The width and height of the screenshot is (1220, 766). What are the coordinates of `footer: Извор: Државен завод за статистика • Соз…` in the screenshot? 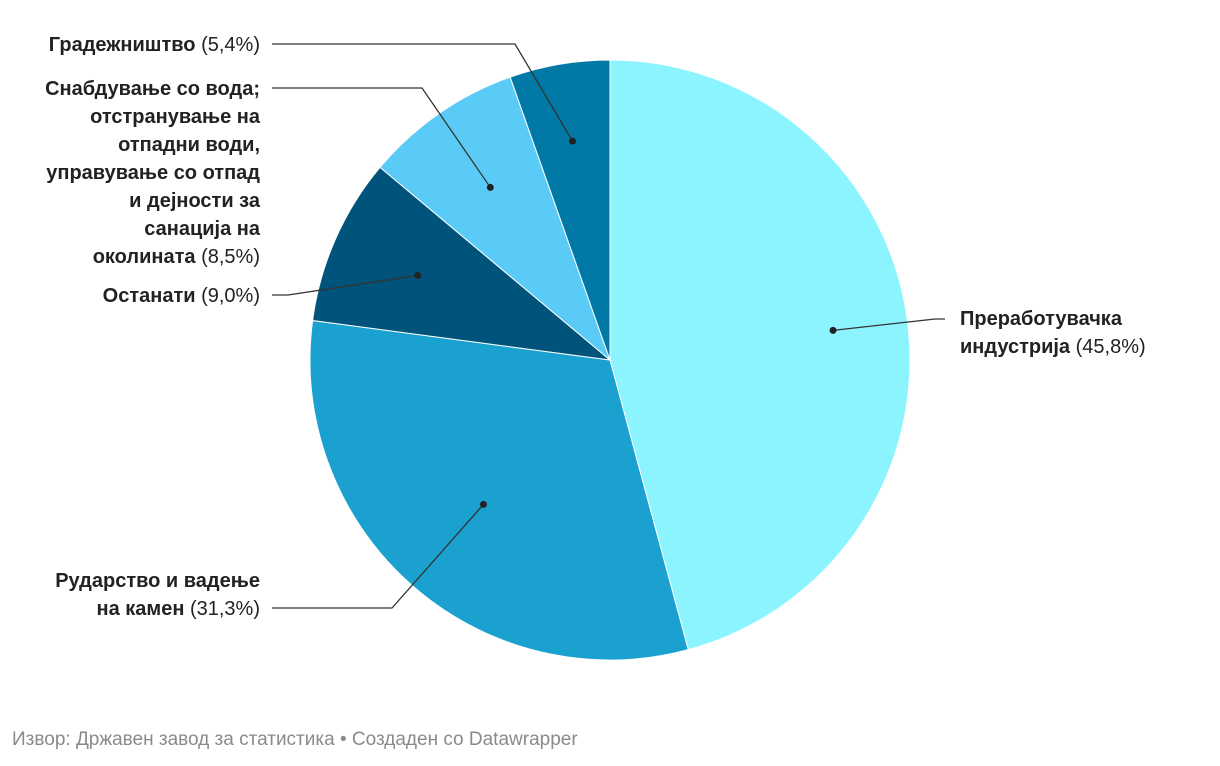 It's located at (295, 740).